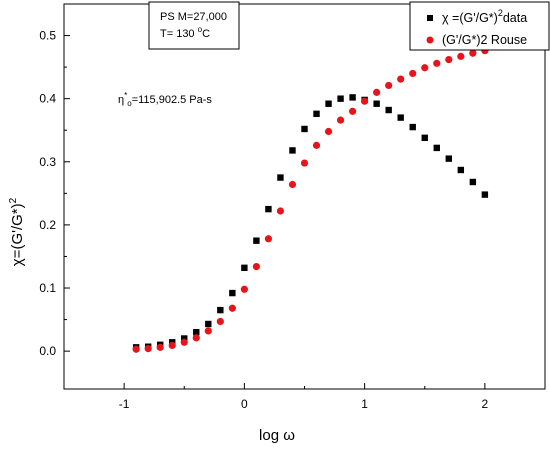 This screenshot has width=550, height=450. I want to click on annotation-line2-sup: o, so click(200, 29).